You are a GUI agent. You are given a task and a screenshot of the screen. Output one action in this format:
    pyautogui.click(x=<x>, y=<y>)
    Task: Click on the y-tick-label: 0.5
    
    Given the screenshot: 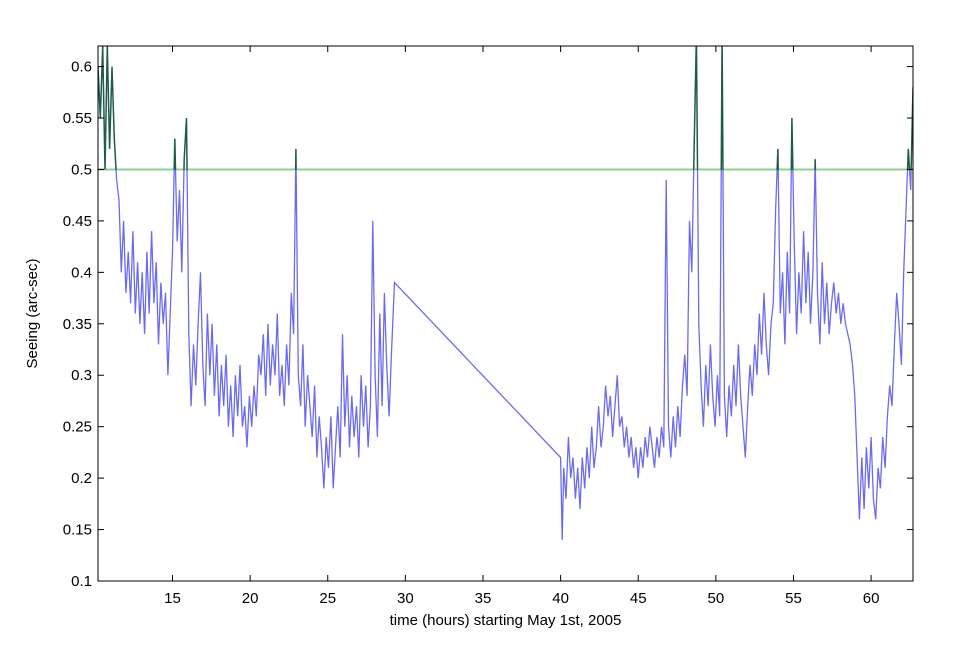 What is the action you would take?
    pyautogui.click(x=81, y=169)
    